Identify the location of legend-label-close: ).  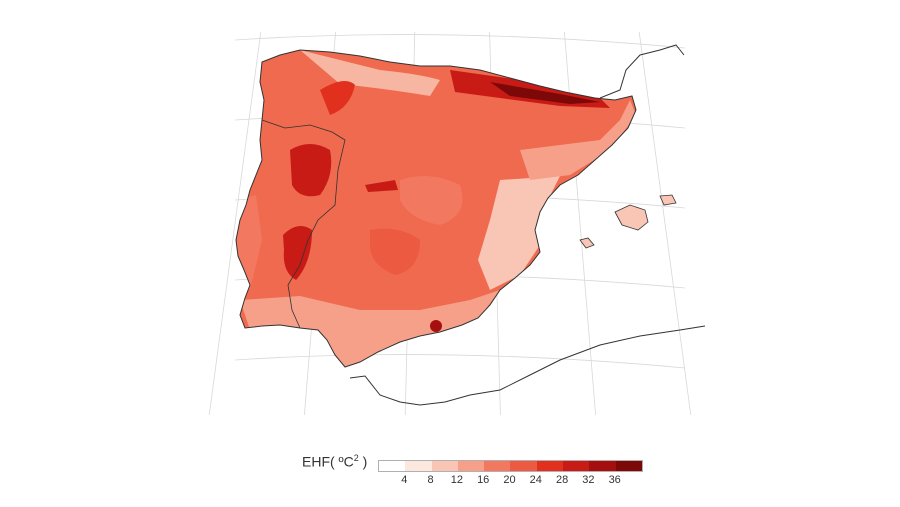
(363, 461).